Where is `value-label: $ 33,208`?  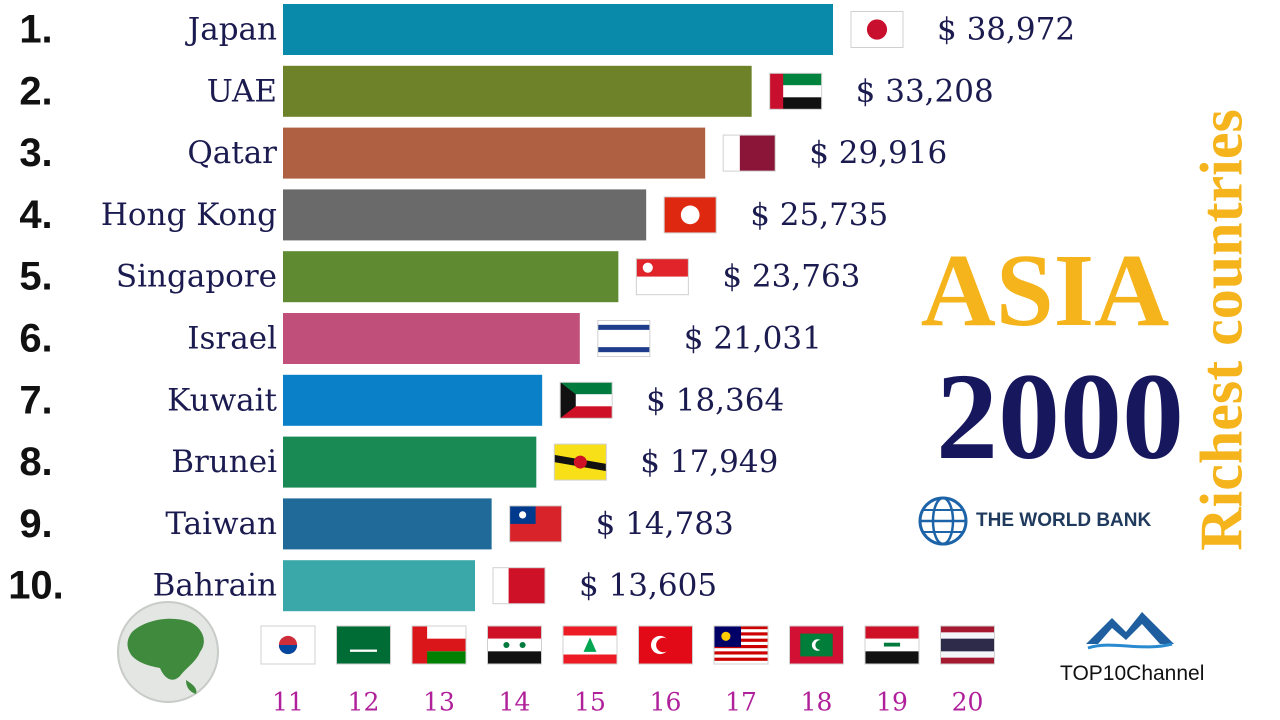
value-label: $ 33,208 is located at coordinates (925, 91).